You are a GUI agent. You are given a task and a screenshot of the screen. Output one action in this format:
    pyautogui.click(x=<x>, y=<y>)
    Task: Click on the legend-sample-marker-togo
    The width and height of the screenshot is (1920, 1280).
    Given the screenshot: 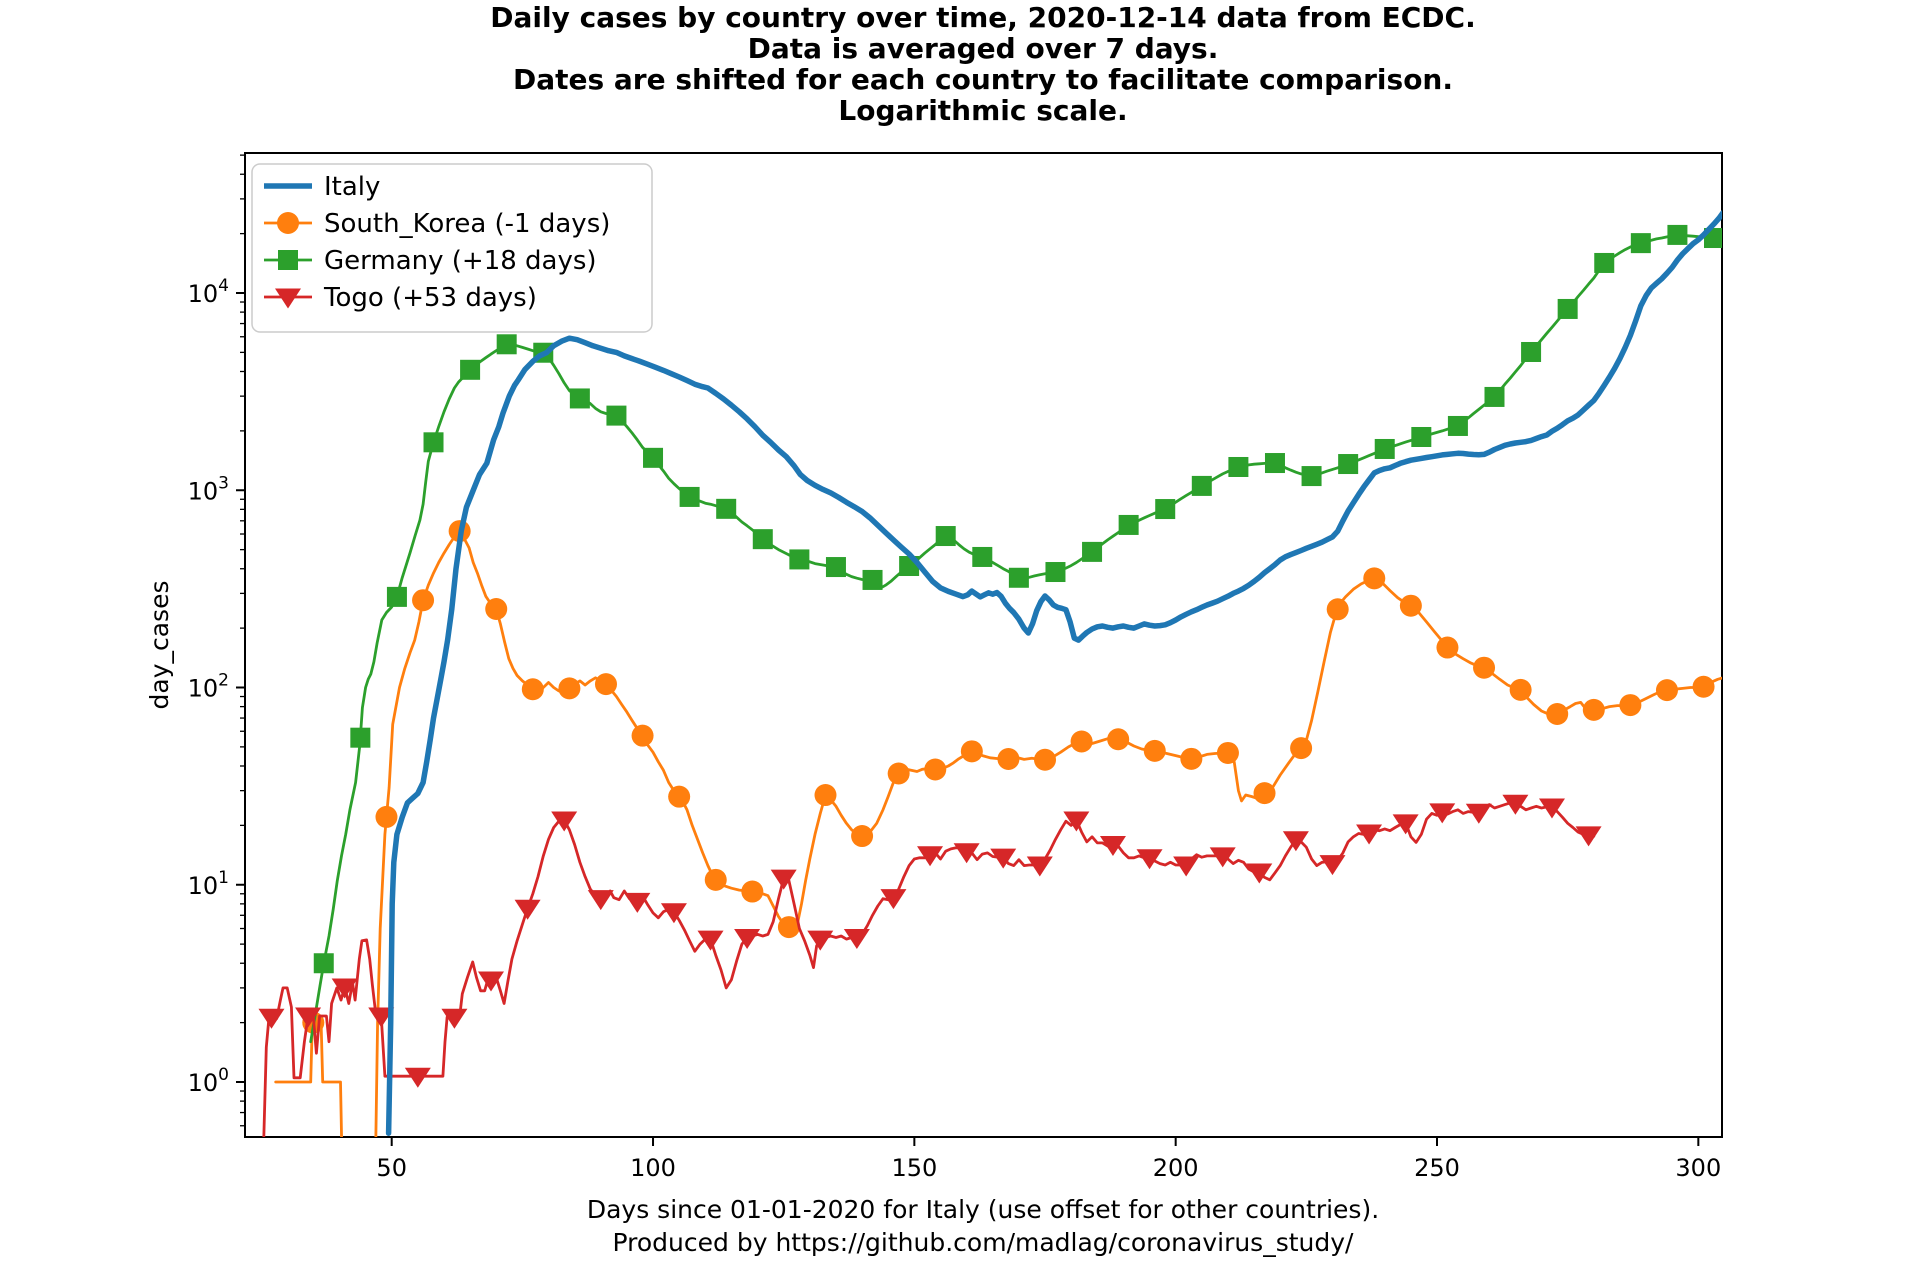 What is the action you would take?
    pyautogui.click(x=288, y=298)
    